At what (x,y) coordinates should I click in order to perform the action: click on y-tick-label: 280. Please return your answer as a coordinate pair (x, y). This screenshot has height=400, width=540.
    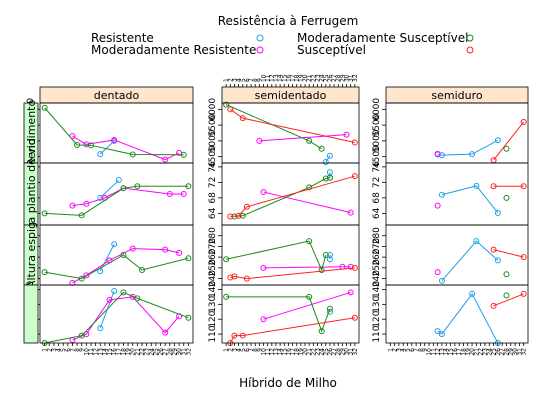
    Looking at the image, I should click on (377, 235).